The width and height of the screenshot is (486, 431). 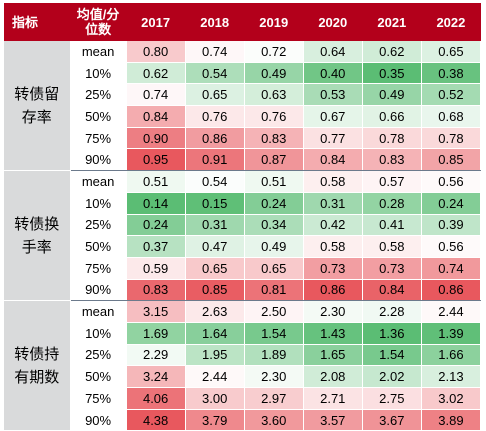 I want to click on table-row: 90% 4.38 3.79 3.60 3.57 3.67 3.89, so click(x=243, y=420).